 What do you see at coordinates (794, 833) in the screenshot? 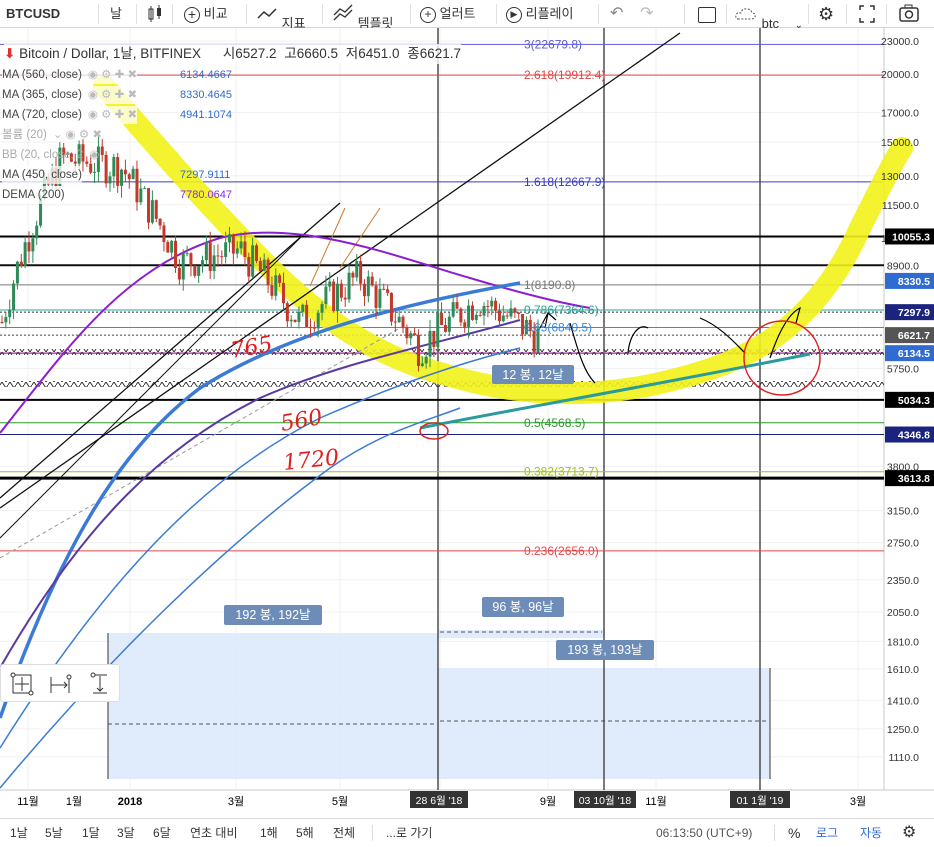
I see `percent-toggle: %` at bounding box center [794, 833].